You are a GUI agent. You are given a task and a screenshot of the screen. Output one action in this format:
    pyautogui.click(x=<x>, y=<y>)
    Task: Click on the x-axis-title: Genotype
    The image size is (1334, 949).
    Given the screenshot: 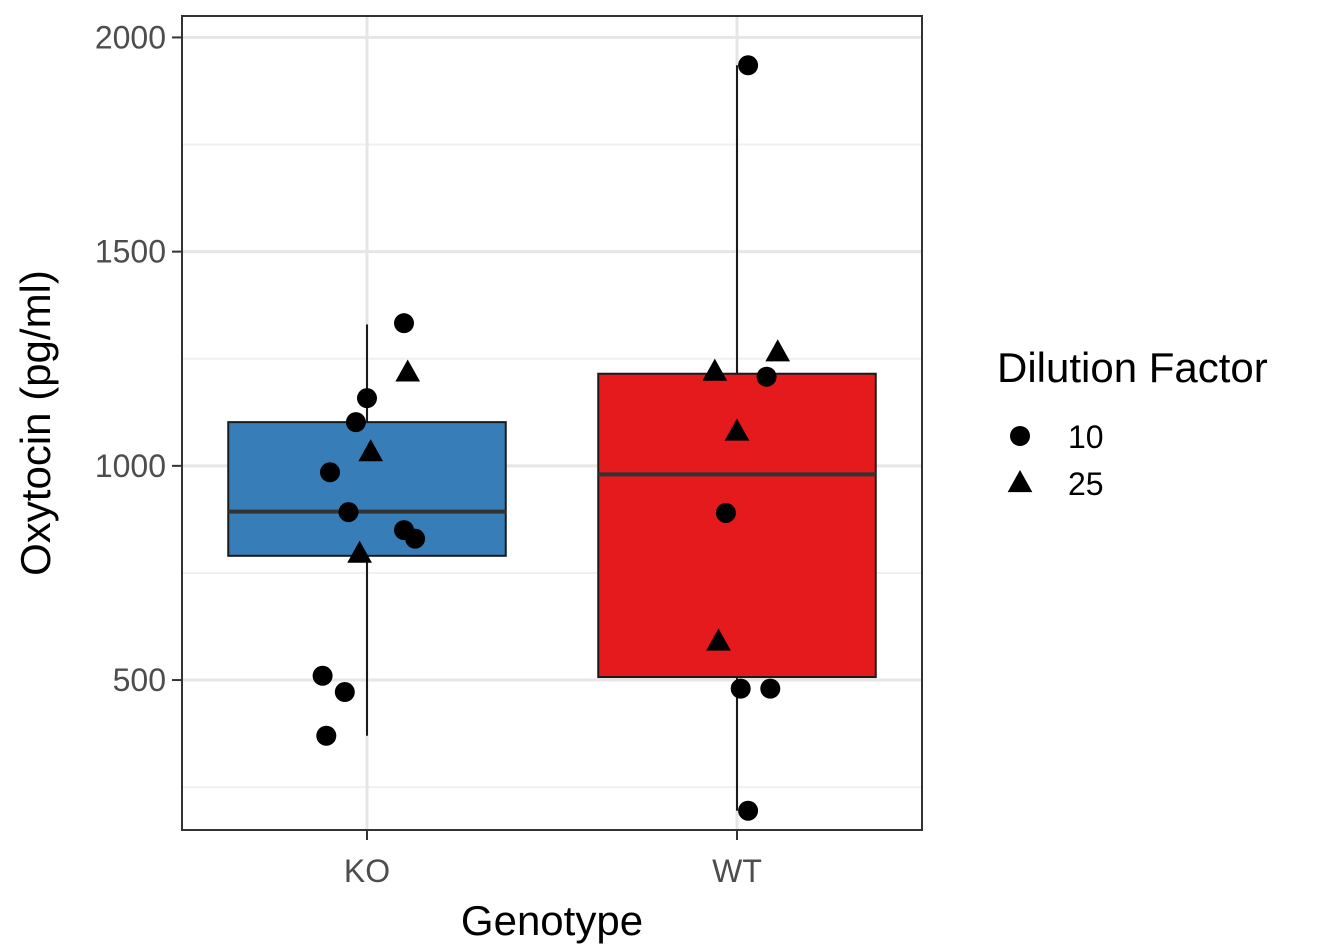 What is the action you would take?
    pyautogui.click(x=552, y=920)
    